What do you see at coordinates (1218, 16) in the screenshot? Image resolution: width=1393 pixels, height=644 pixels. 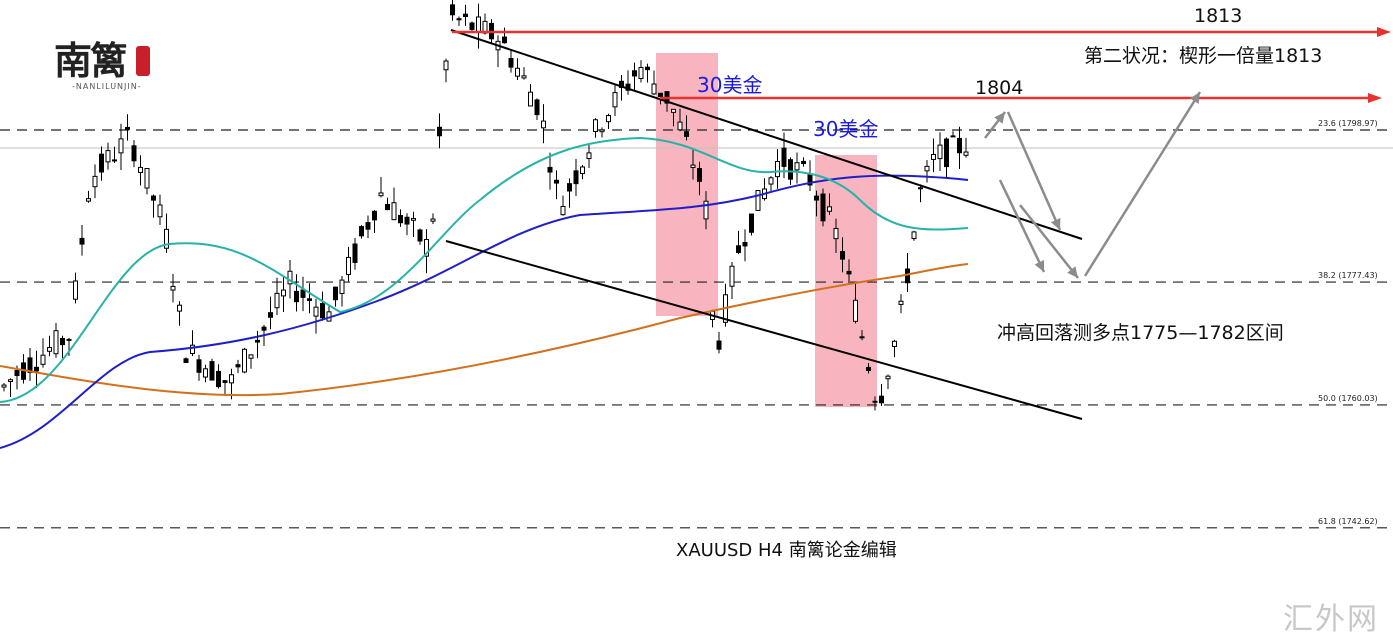 I see `annotation-t1813: 1813` at bounding box center [1218, 16].